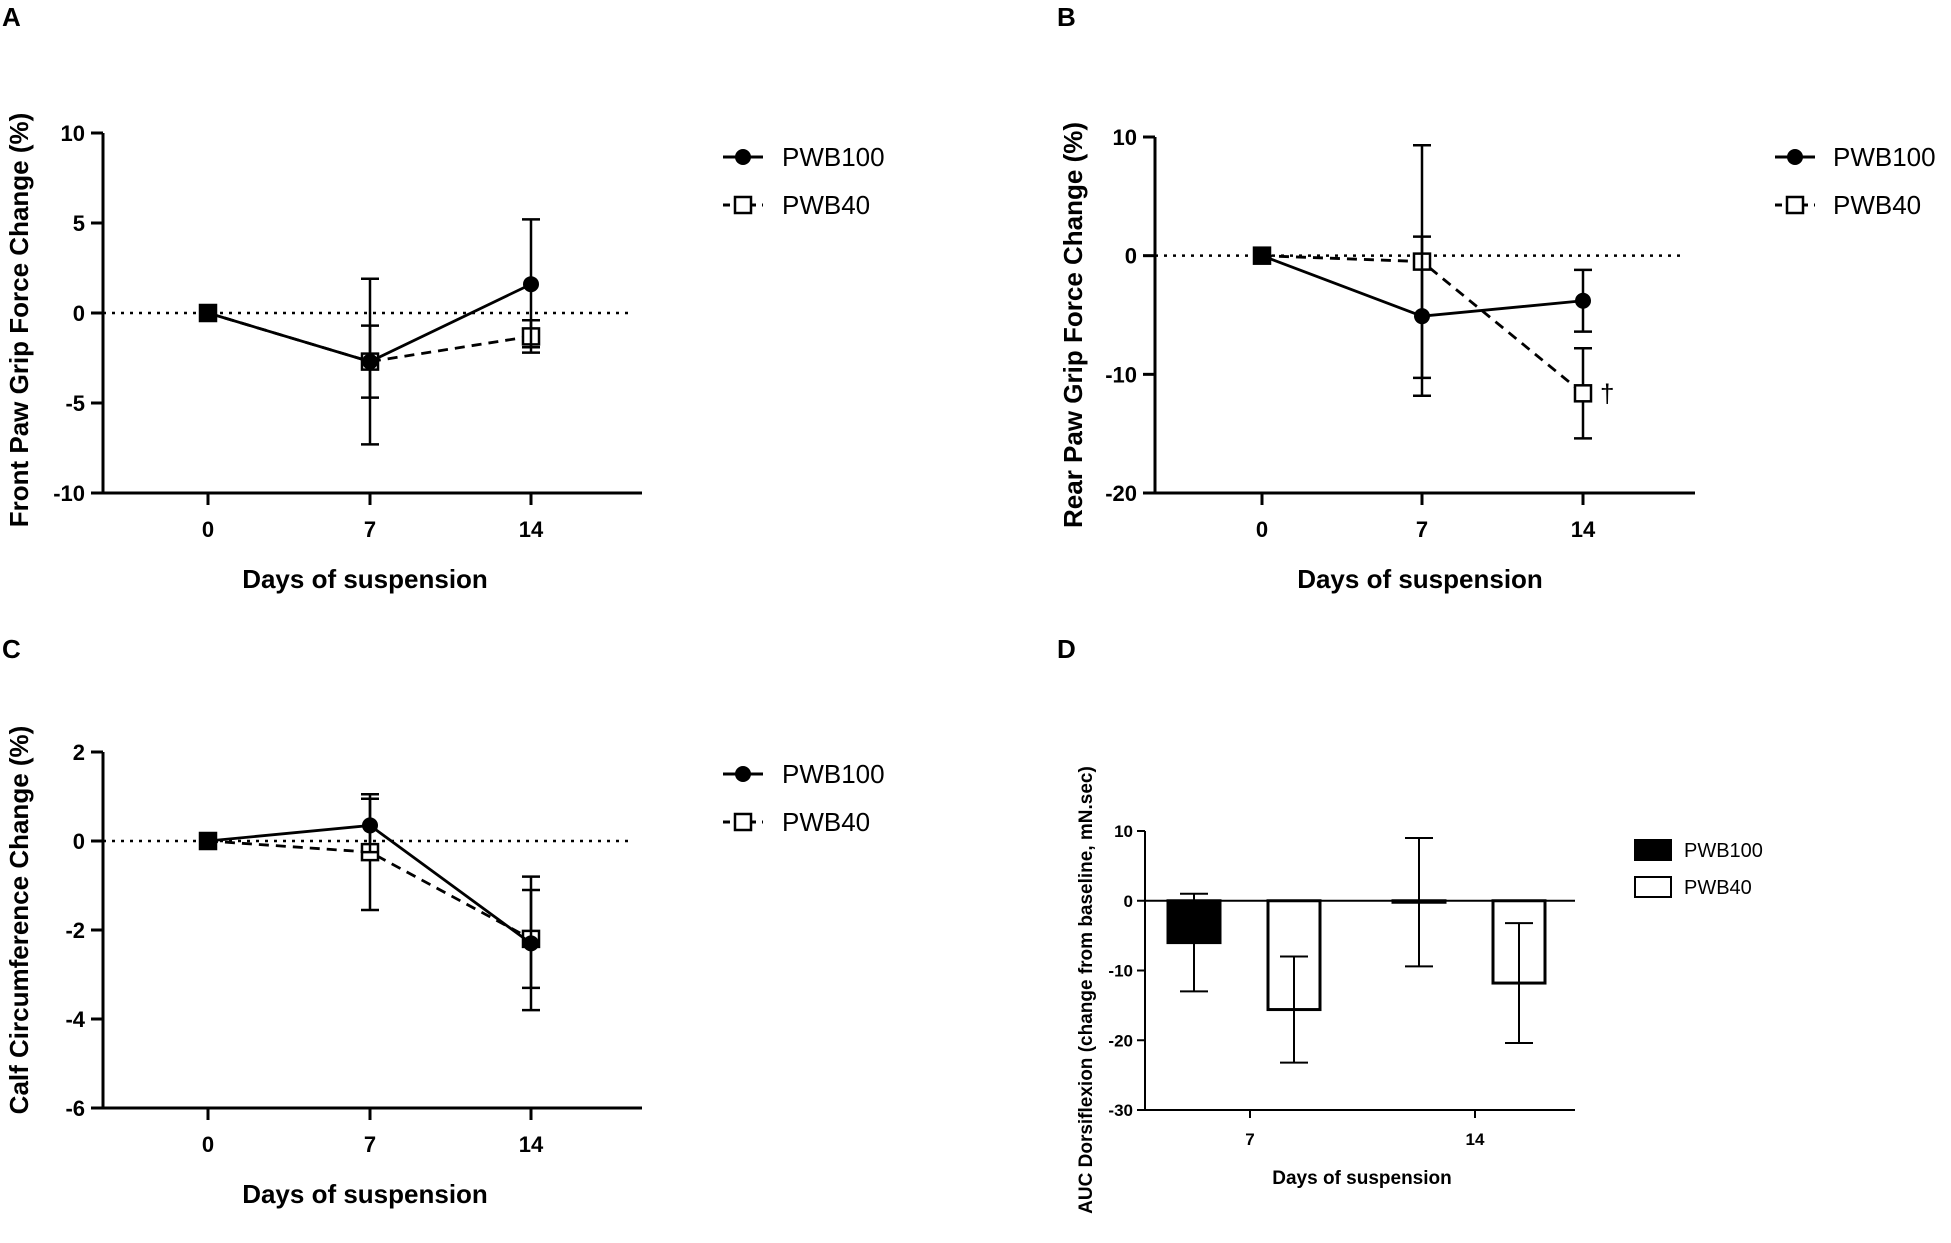  Describe the element at coordinates (11, 649) in the screenshot. I see `panel-label-c: C` at that location.